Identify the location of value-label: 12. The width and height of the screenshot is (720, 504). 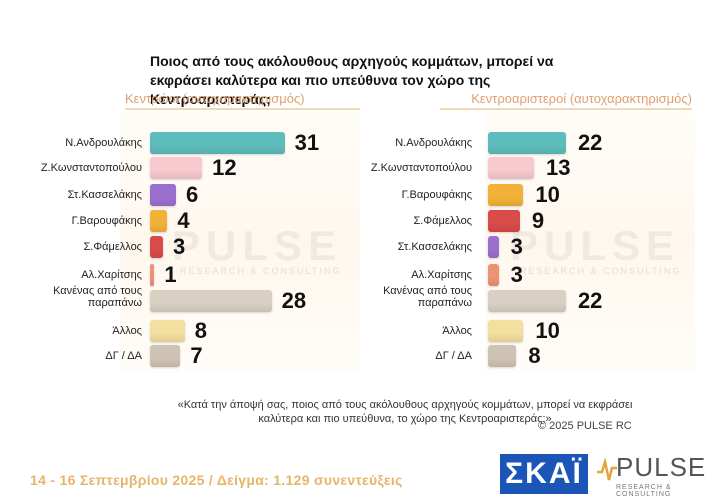
(224, 167).